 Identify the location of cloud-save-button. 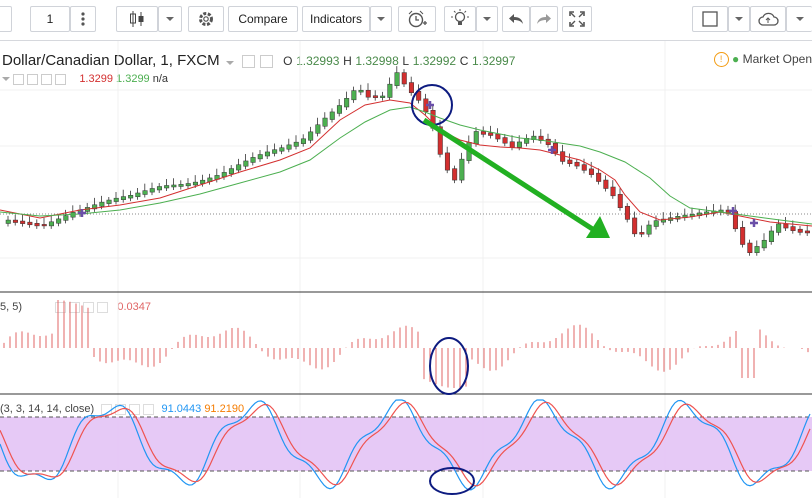
(768, 19).